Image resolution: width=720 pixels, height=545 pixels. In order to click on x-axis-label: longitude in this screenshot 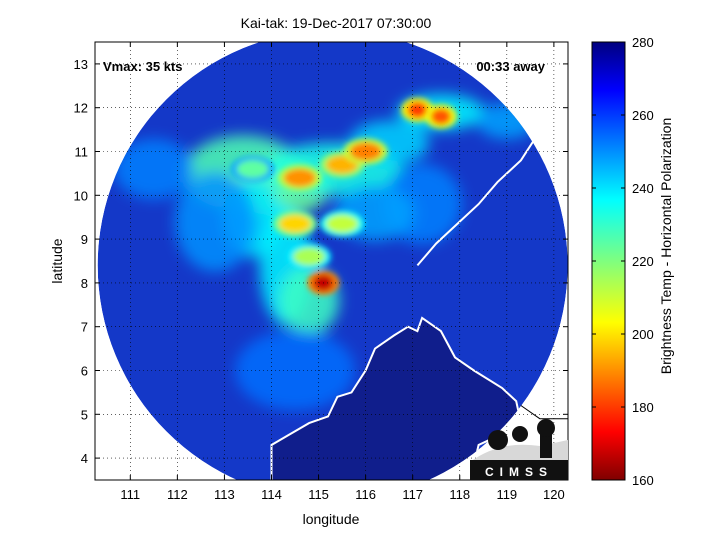, I will do `click(331, 519)`.